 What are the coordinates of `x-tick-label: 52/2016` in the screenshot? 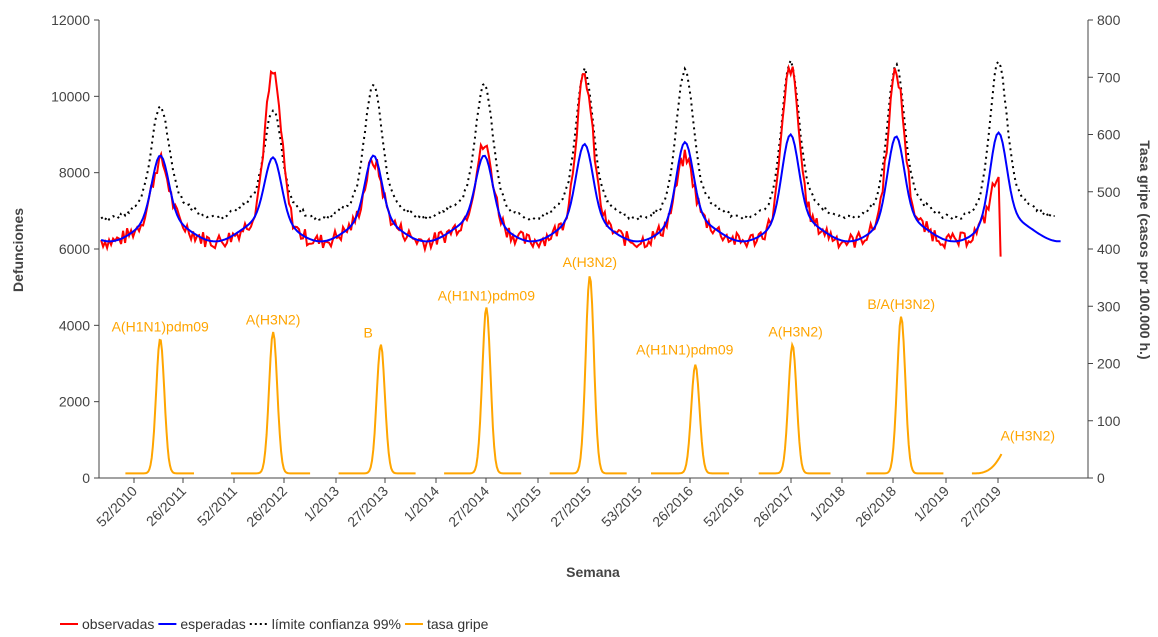 It's located at (723, 506).